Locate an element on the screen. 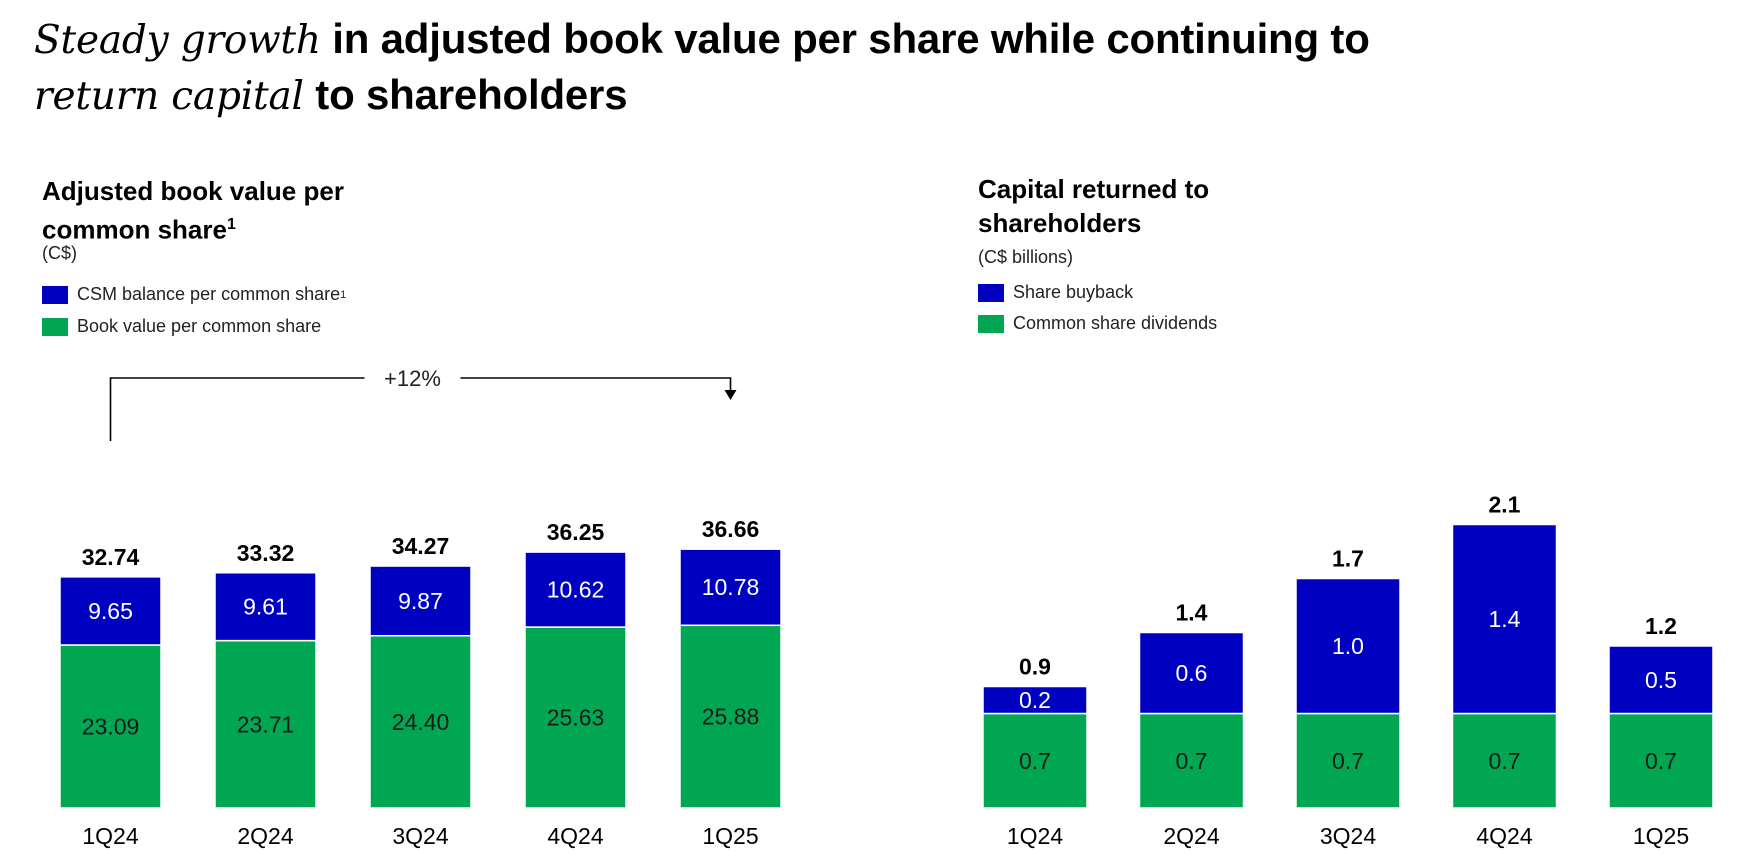 This screenshot has width=1752, height=861. legend-label-book-value: Book value per common share is located at coordinates (199, 326).